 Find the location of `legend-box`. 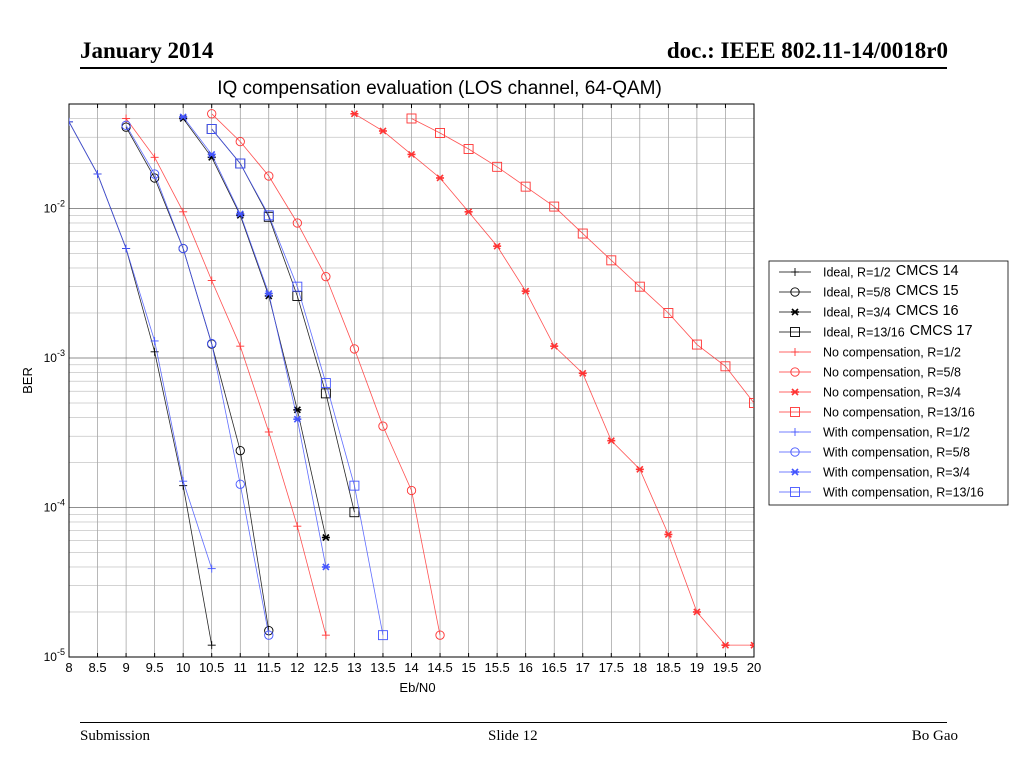

legend-box is located at coordinates (888, 383).